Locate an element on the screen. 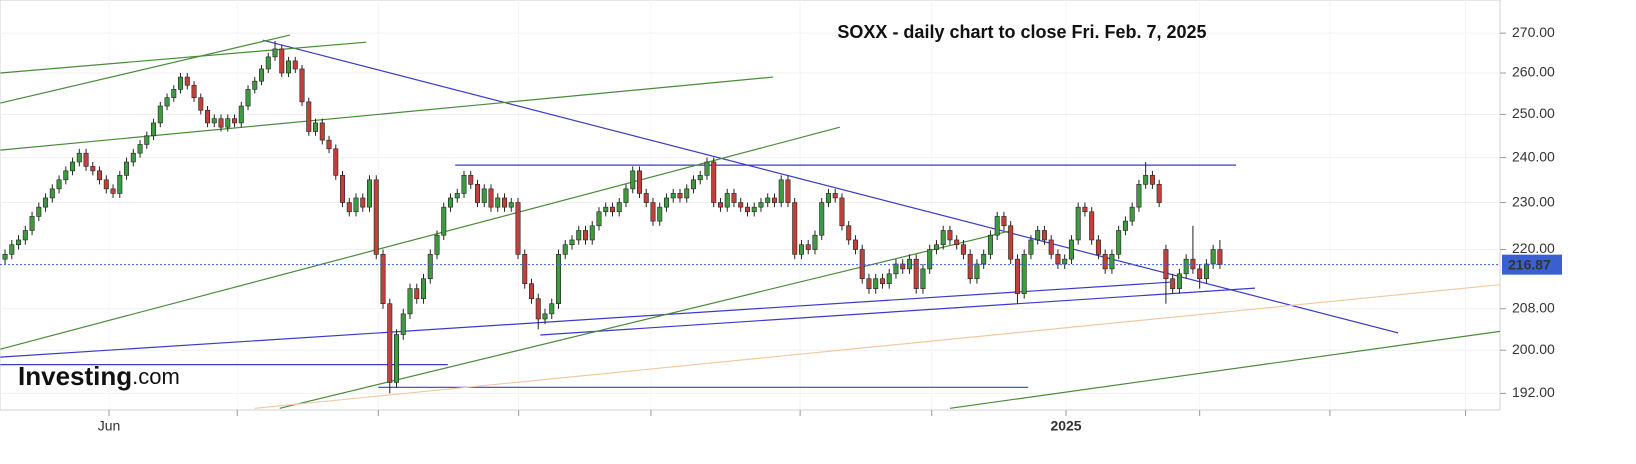 This screenshot has height=464, width=1636. y-tick-label: 220.00 is located at coordinates (1533, 248).